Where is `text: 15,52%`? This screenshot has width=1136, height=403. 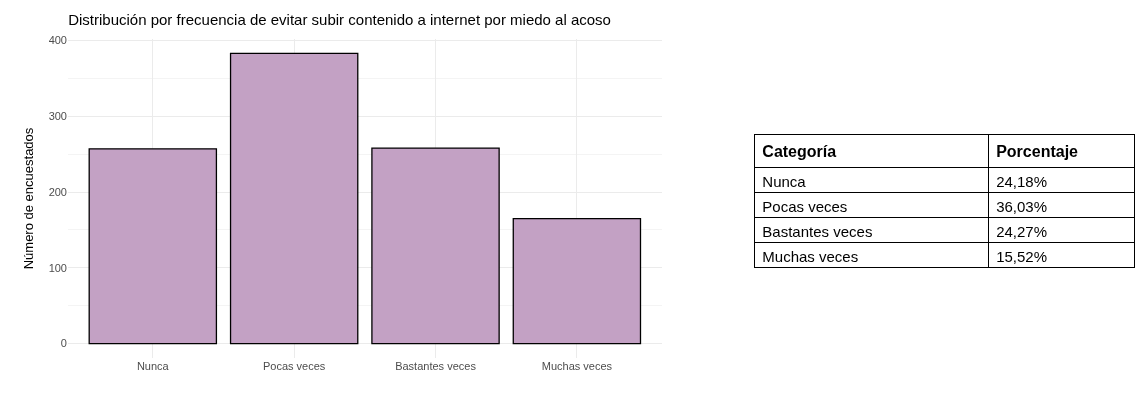
text: 15,52% is located at coordinates (1022, 256).